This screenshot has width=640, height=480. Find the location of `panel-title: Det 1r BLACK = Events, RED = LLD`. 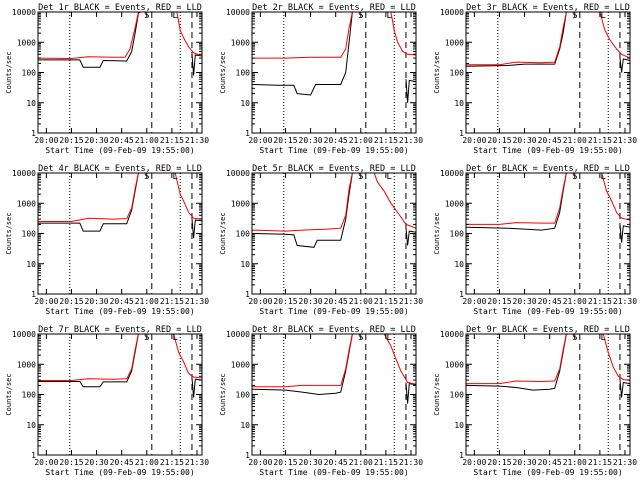

panel-title: Det 1r BLACK = Events, RED = LLD is located at coordinates (120, 8).